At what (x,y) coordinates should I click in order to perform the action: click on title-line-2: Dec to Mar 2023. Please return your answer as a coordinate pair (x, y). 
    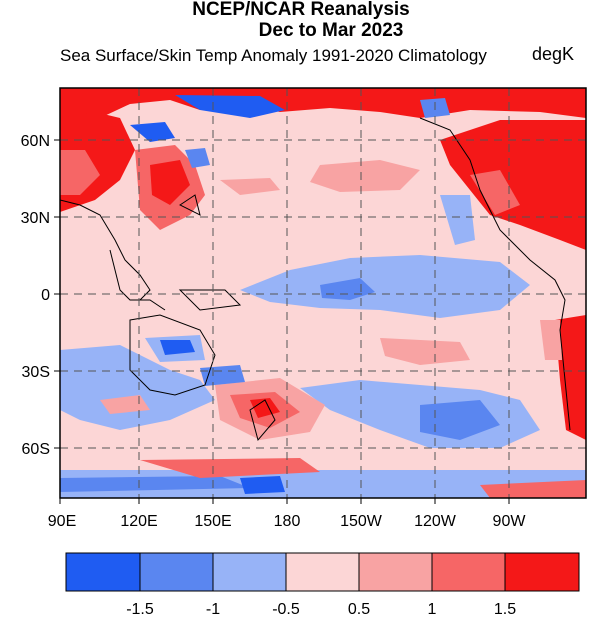
    Looking at the image, I should click on (331, 30).